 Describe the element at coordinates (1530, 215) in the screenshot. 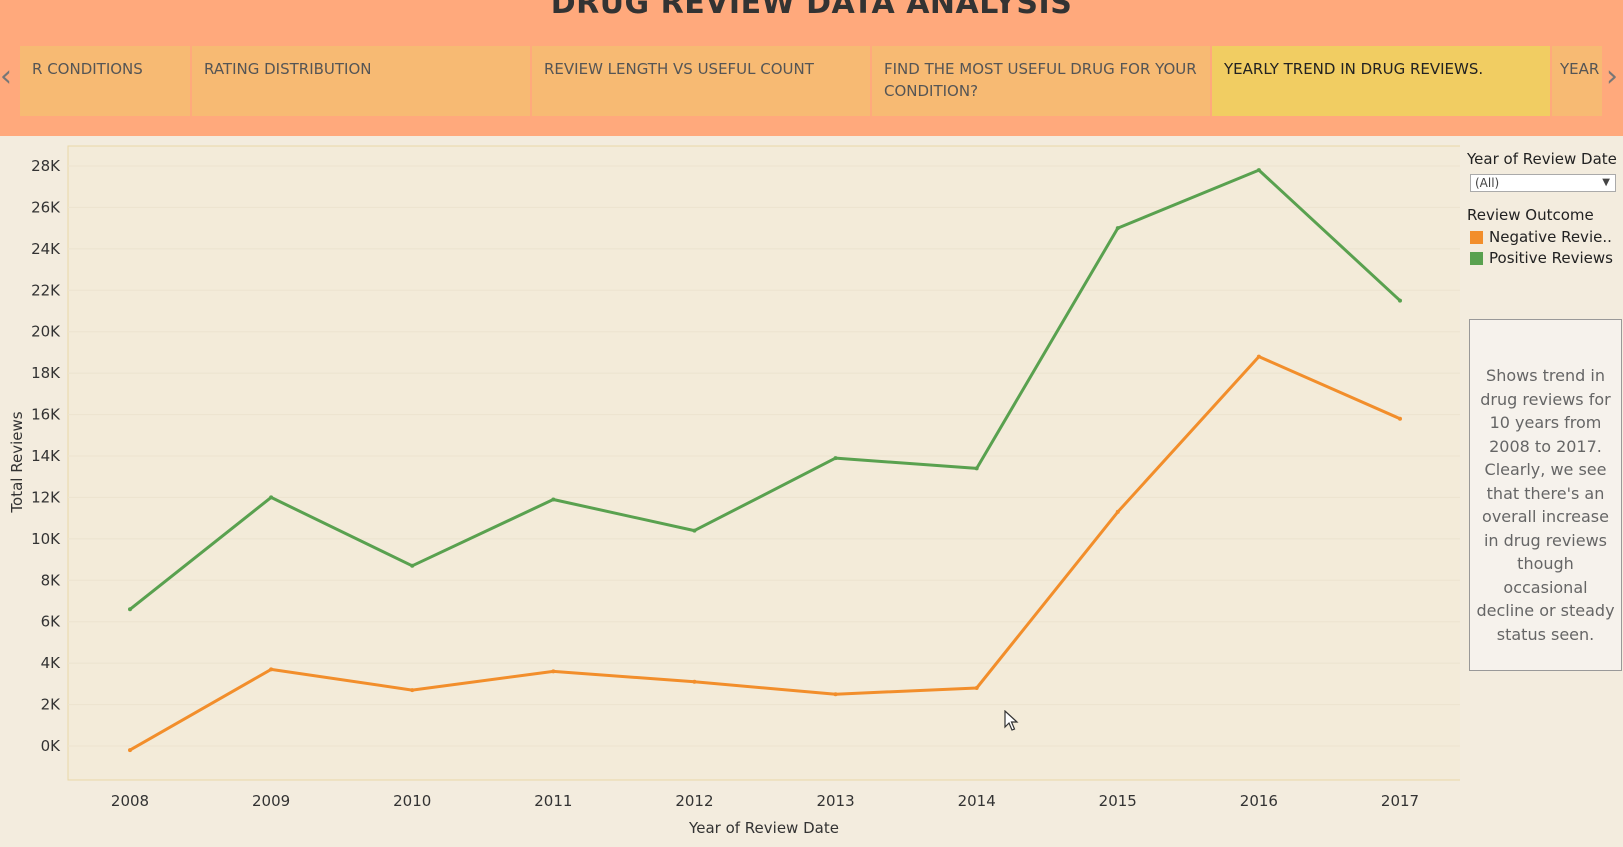

I see `legend-title: Review Outcome` at that location.